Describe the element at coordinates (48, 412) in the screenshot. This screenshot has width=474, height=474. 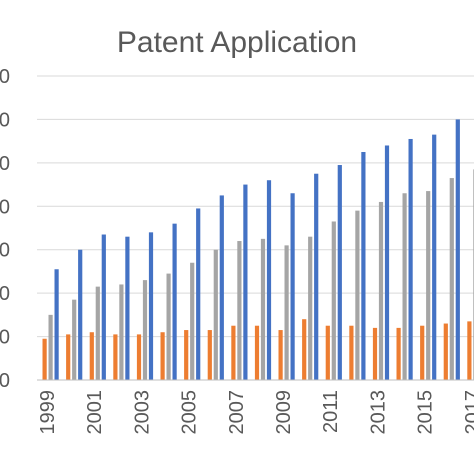
I see `x-tick-label: 1999` at that location.